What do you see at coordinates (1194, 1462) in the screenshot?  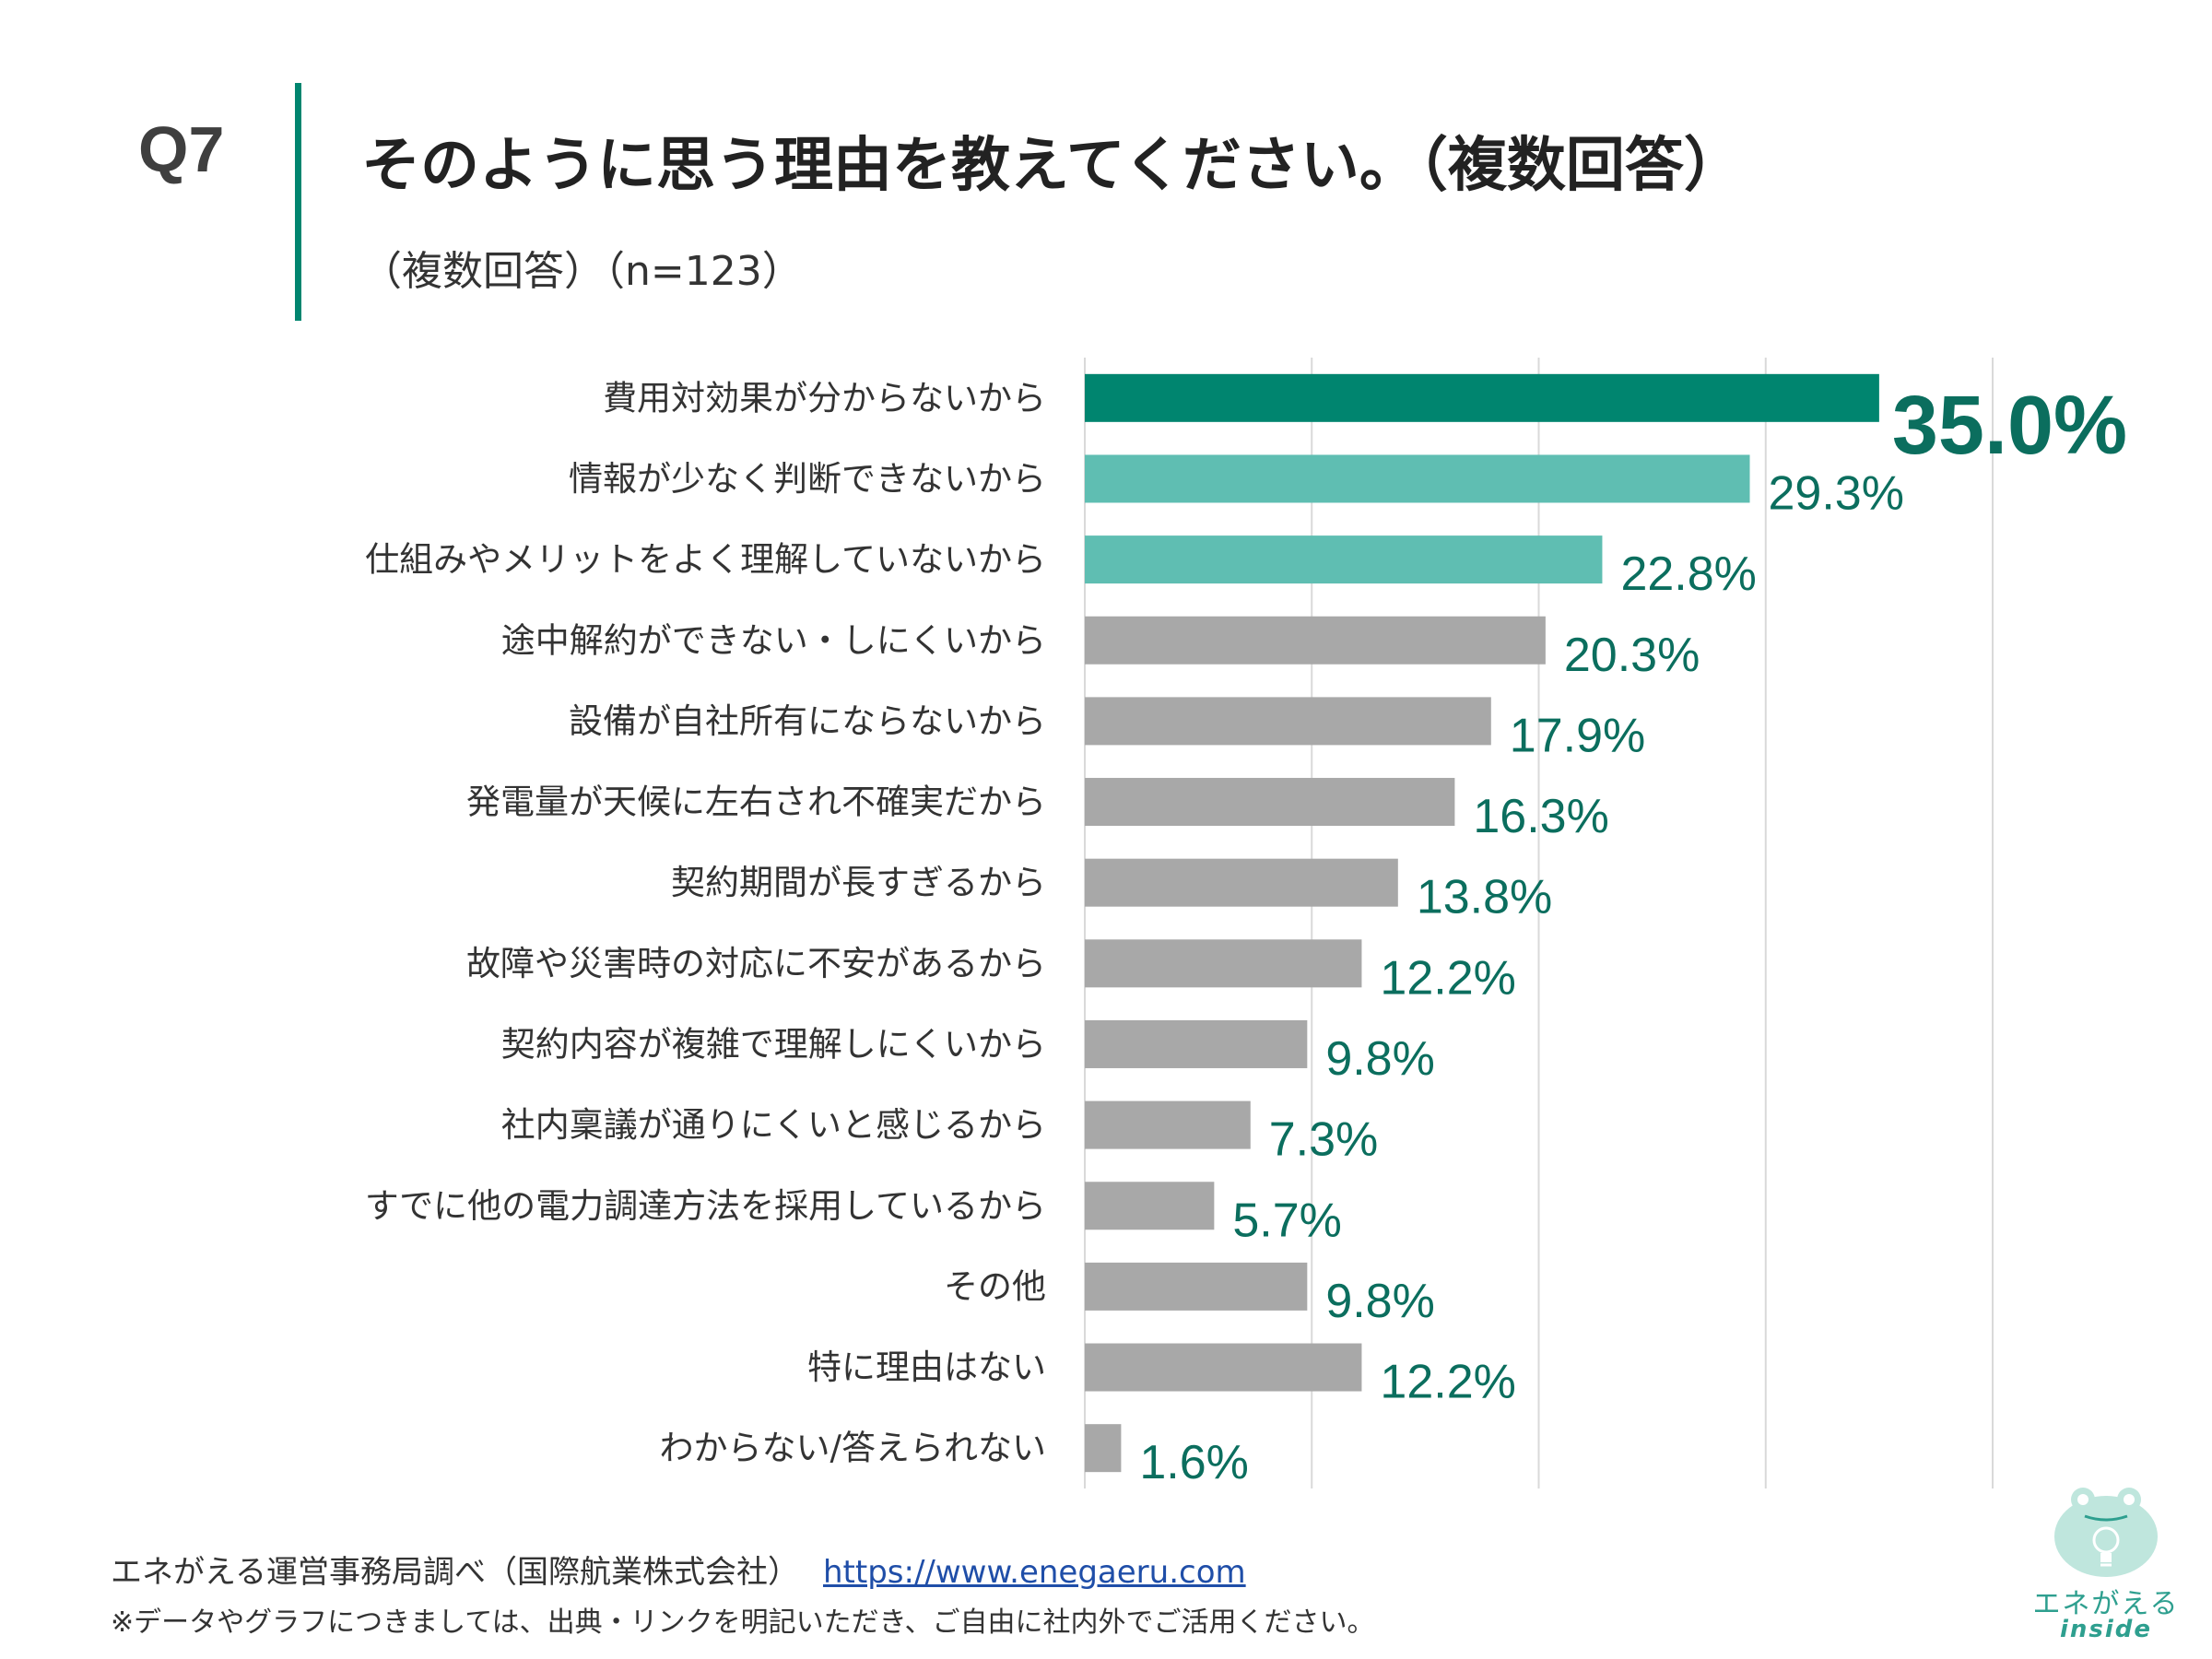 I see `value-label: 1.6%` at bounding box center [1194, 1462].